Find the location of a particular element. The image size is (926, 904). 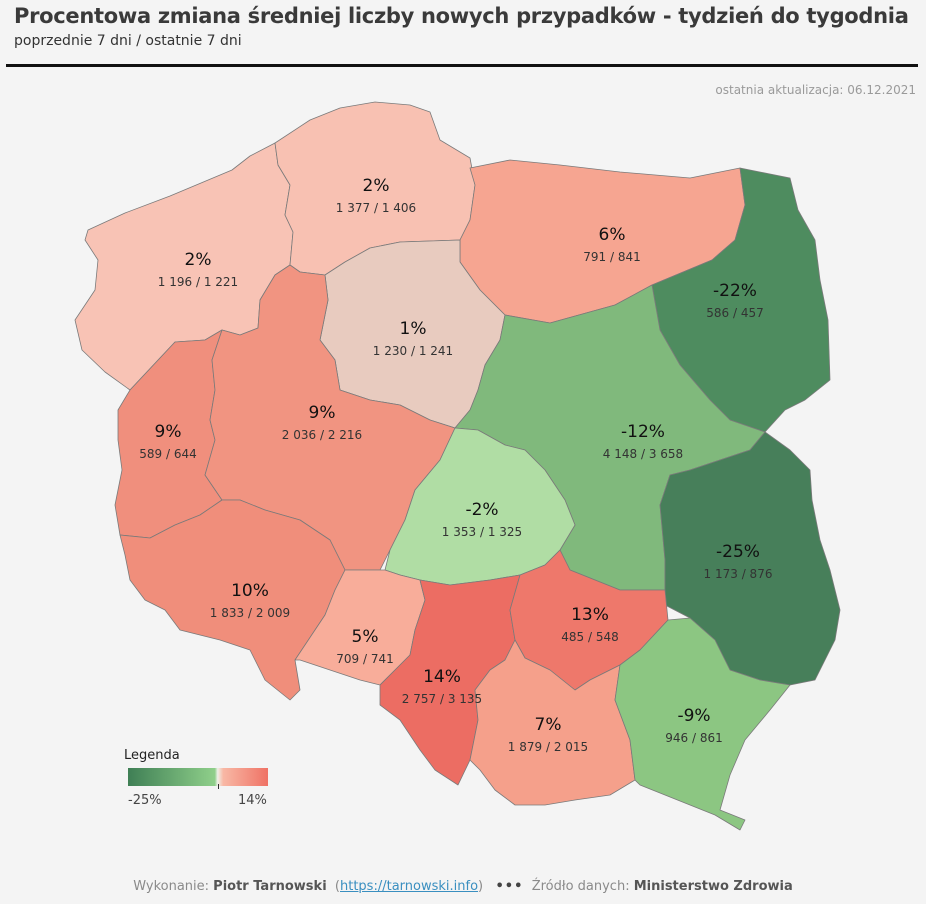

region-pct-label: 10% is located at coordinates (250, 591).